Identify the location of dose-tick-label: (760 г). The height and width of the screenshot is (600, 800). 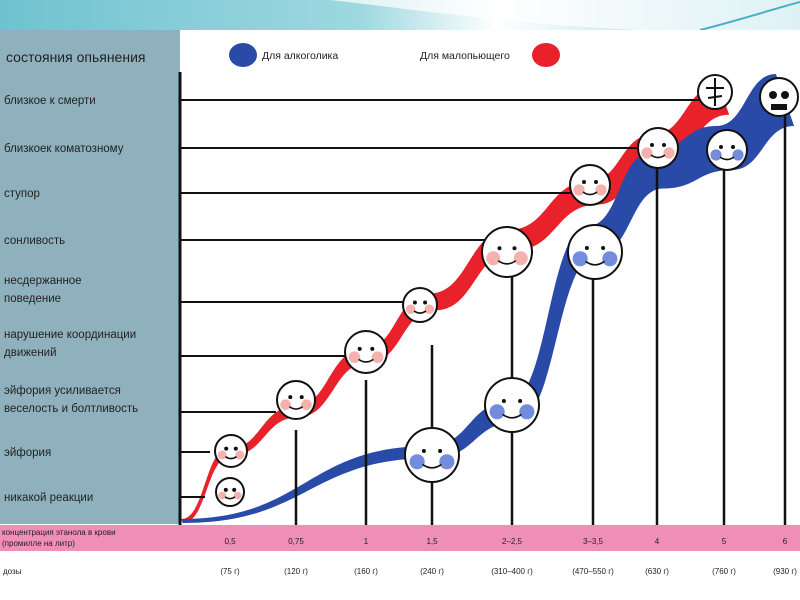
(724, 571).